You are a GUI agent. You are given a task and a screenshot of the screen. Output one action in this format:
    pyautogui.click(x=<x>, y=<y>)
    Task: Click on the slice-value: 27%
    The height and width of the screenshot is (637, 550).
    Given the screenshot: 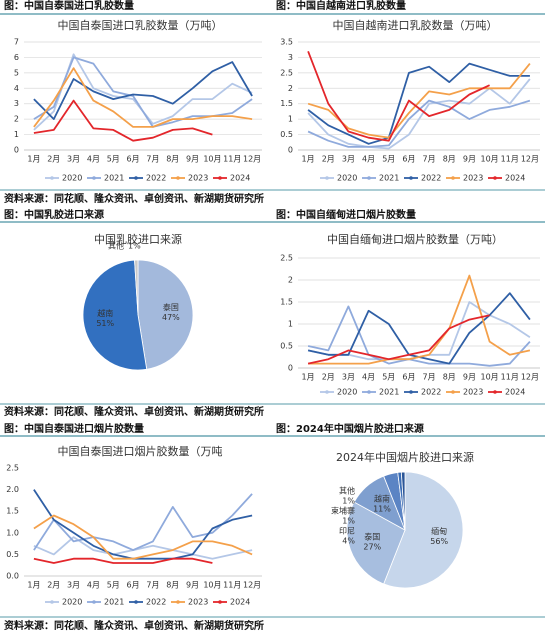 What is the action you would take?
    pyautogui.click(x=372, y=546)
    